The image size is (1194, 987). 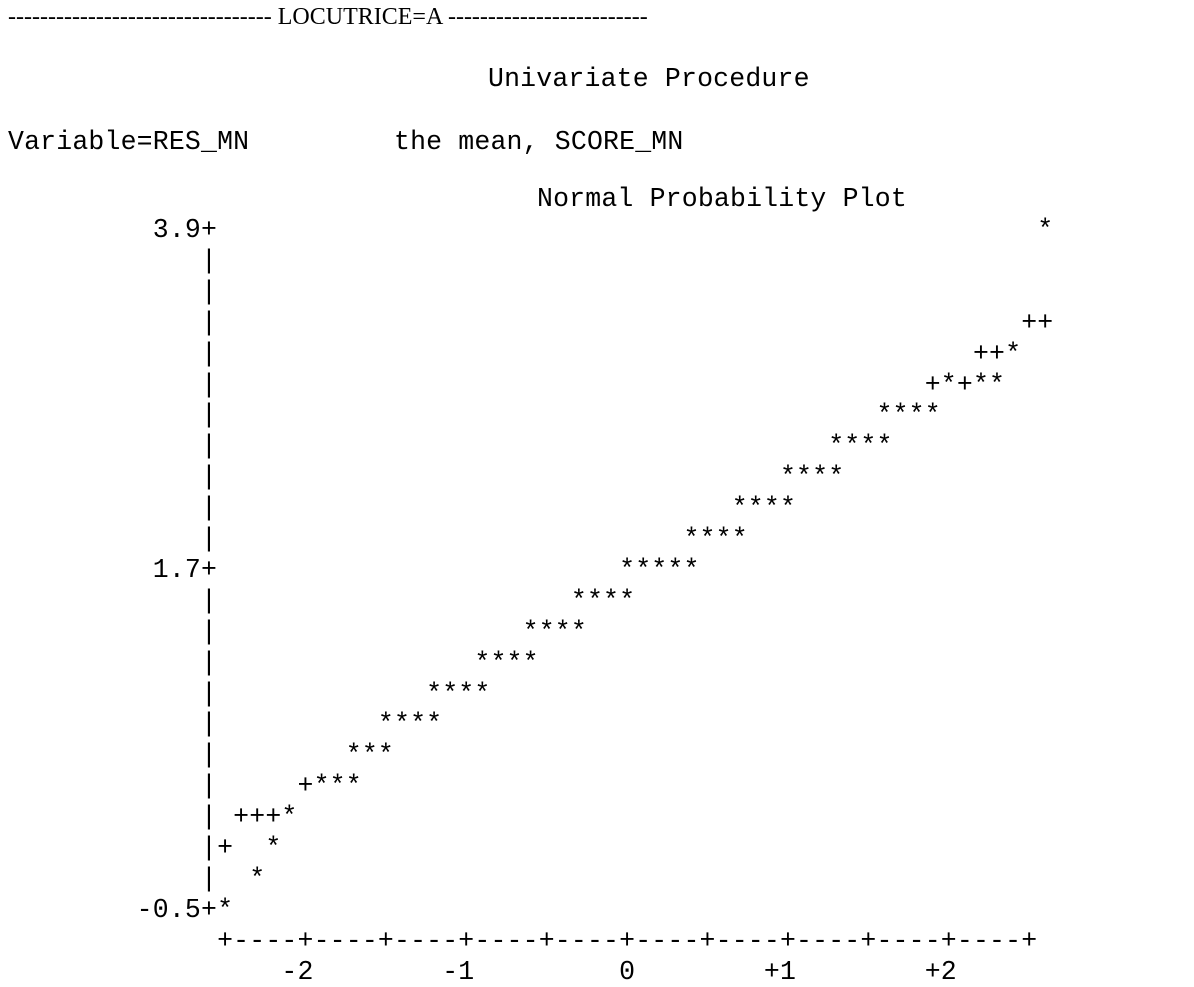 I want to click on plot-line: | +***, so click(x=185, y=786).